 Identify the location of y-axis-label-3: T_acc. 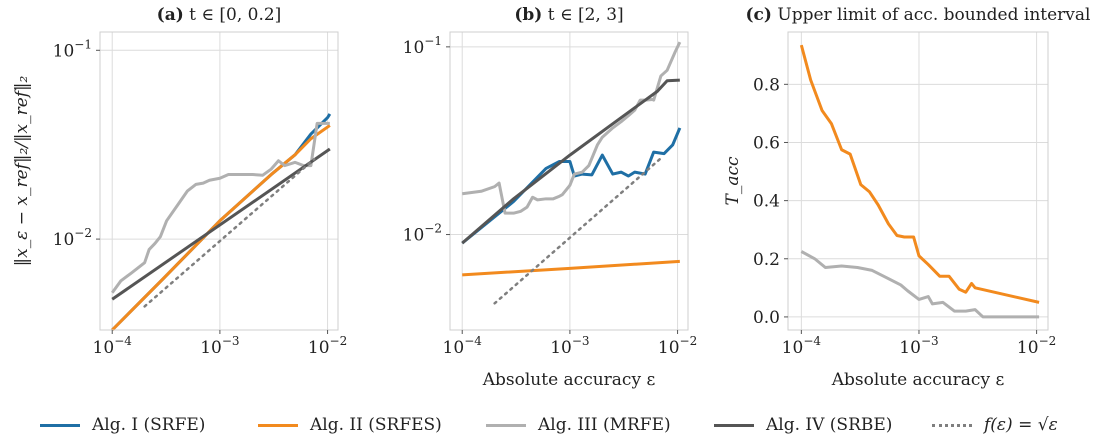
(733, 180).